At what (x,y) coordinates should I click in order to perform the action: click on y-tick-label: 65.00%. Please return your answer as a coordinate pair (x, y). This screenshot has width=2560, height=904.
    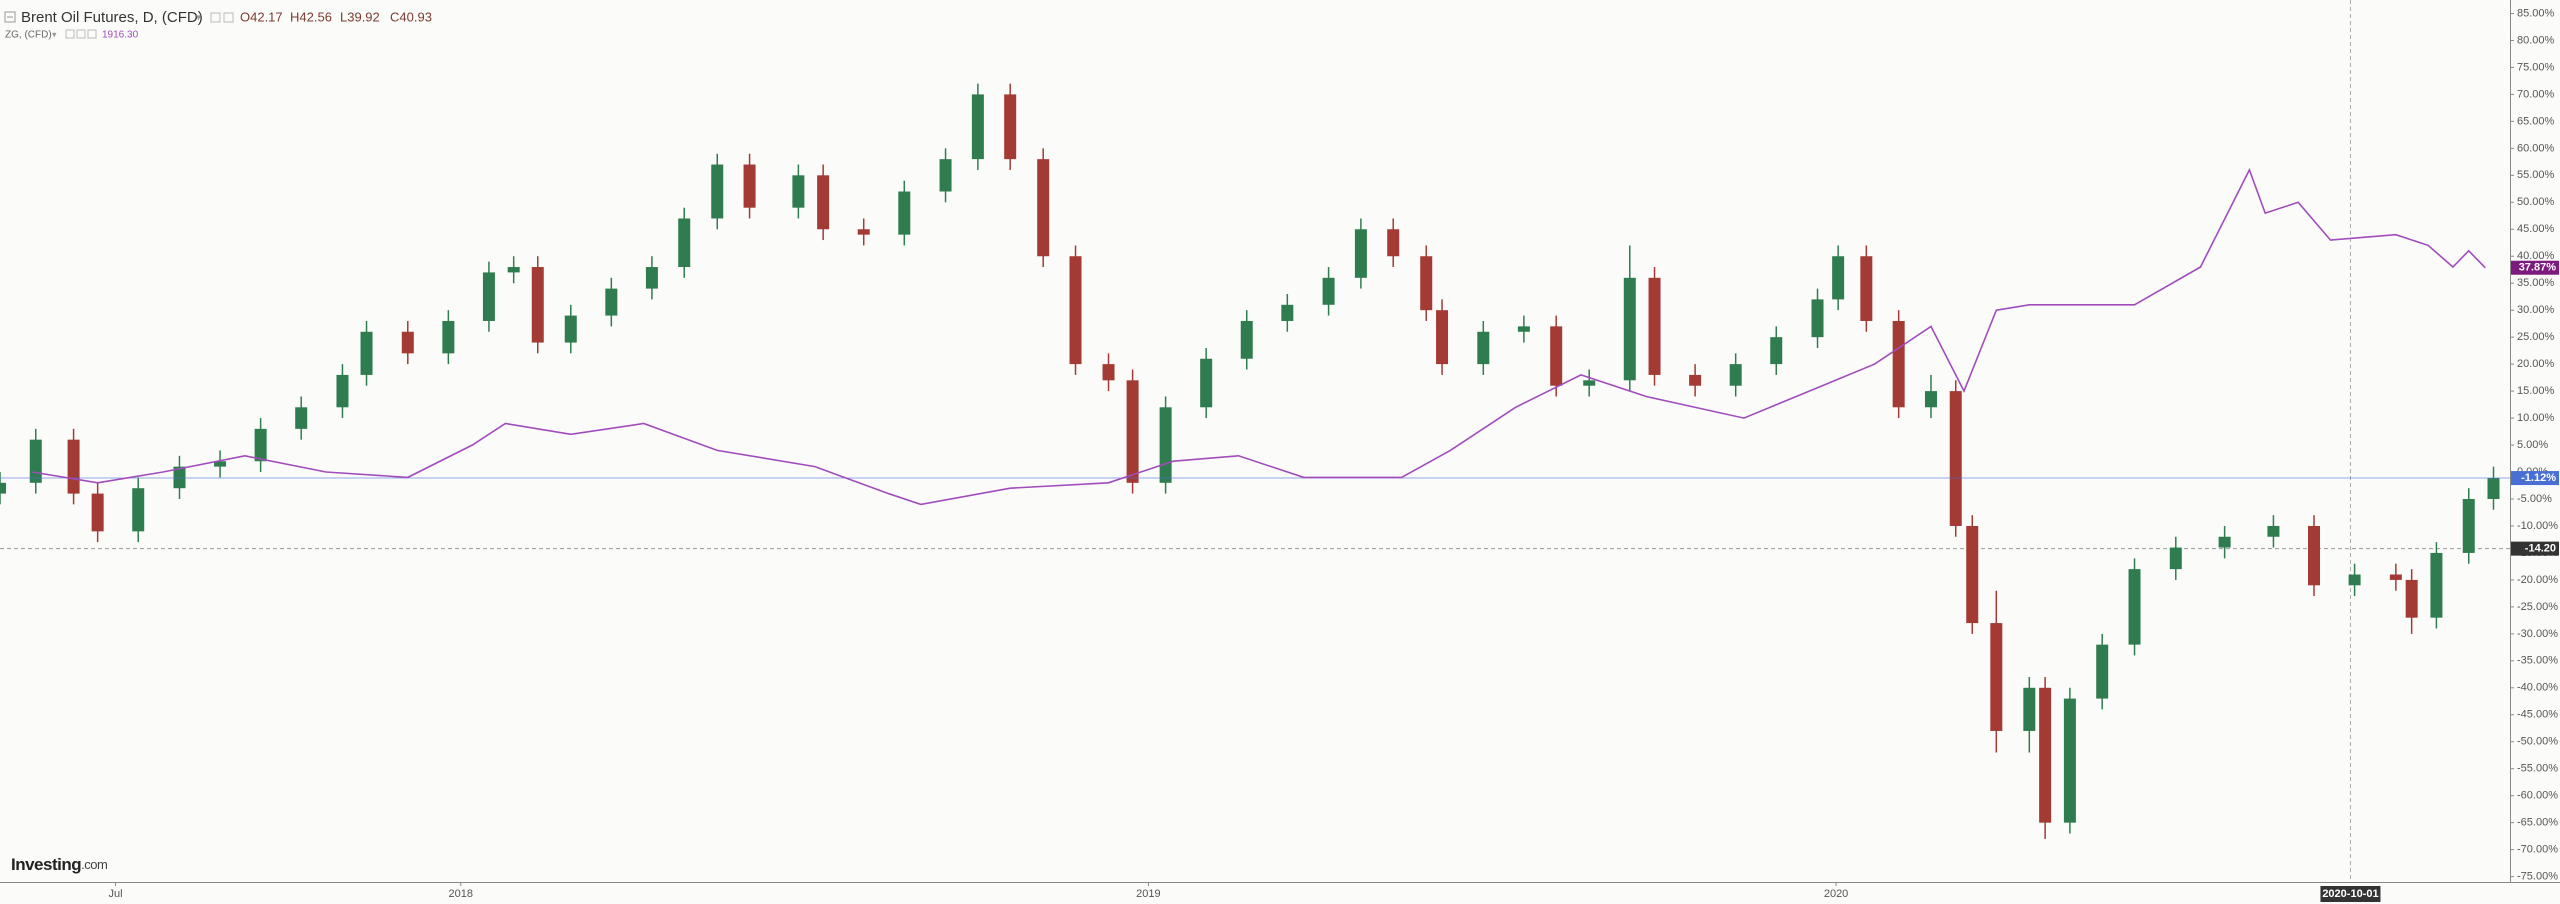
    Looking at the image, I should click on (2536, 121).